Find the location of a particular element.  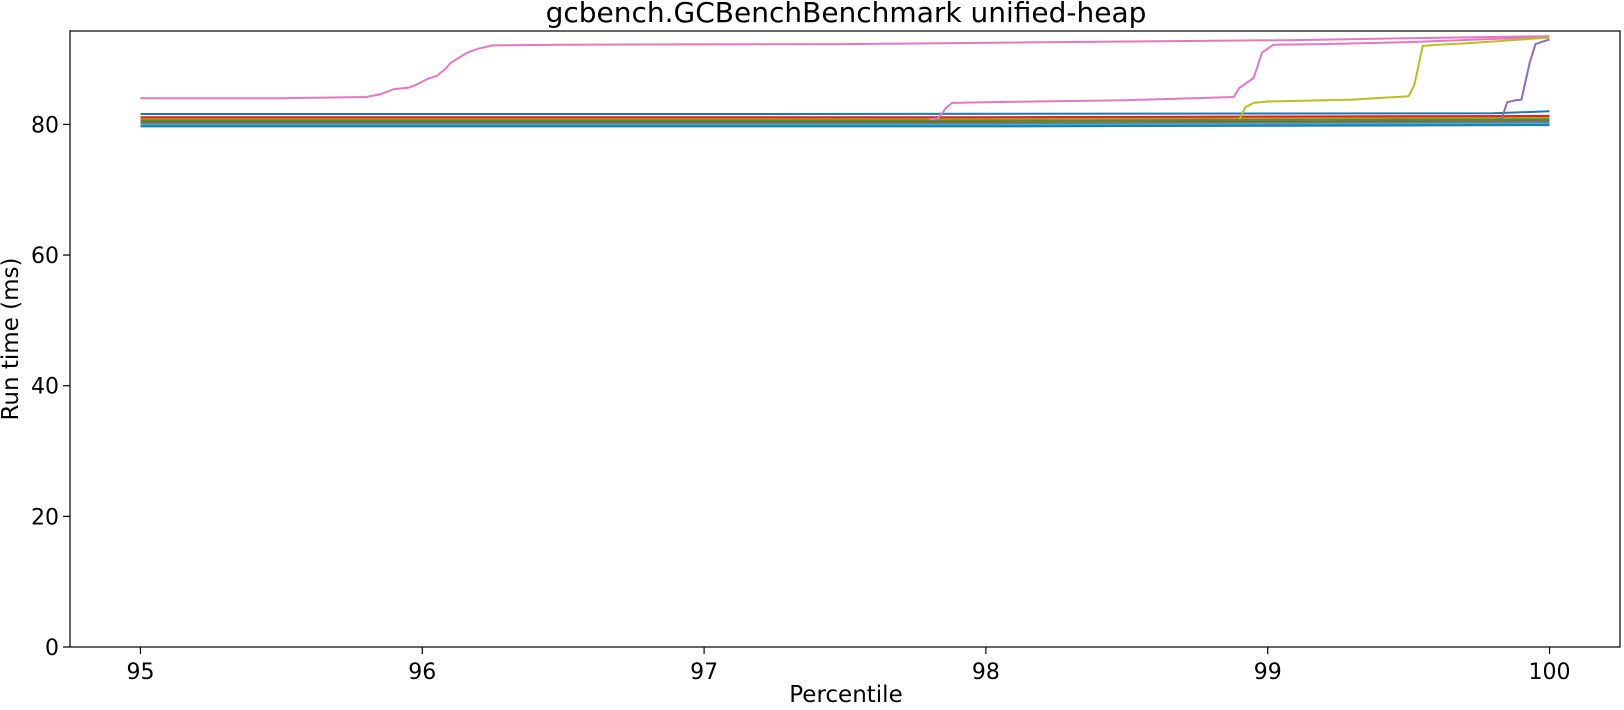

x-tick-label-2: 97 is located at coordinates (704, 672).